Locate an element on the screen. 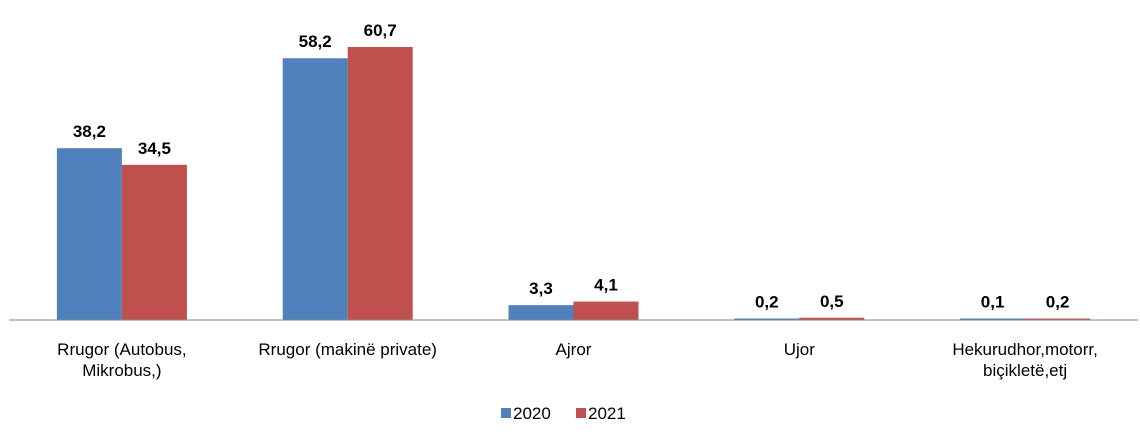 Image resolution: width=1140 pixels, height=432 pixels. value-label-2020-2: 58,2 is located at coordinates (315, 41).